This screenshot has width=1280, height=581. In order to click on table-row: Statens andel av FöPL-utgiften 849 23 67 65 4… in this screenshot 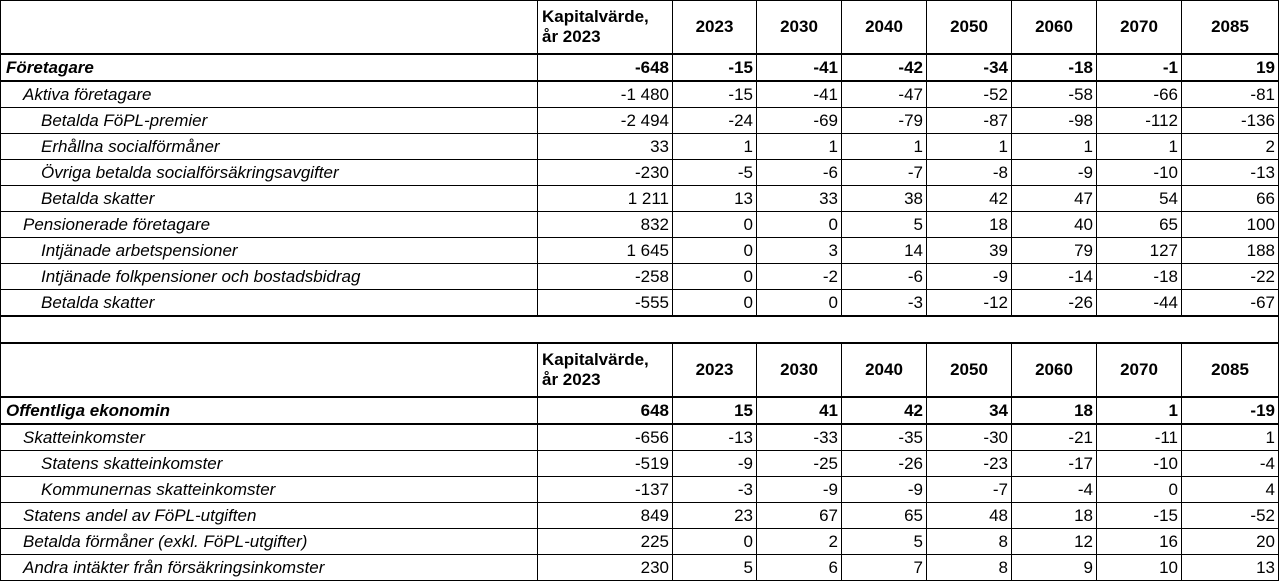, I will do `click(639, 515)`.